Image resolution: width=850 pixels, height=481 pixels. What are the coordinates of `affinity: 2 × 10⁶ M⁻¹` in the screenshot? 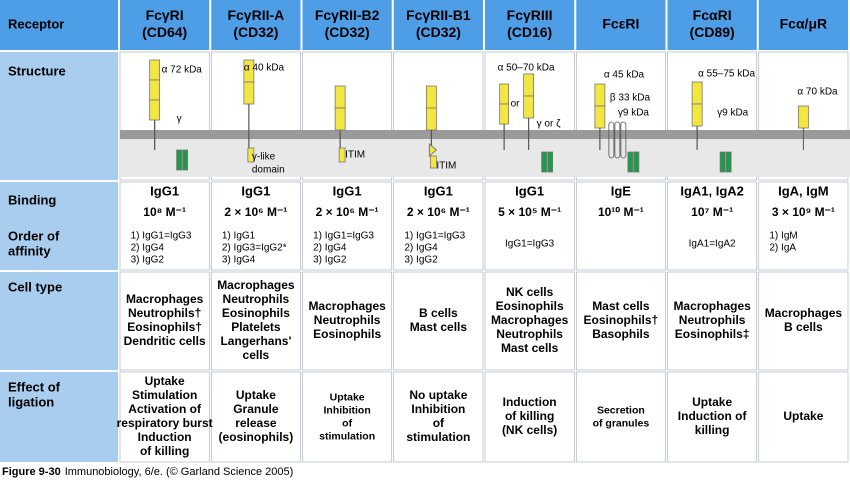 It's located at (347, 212).